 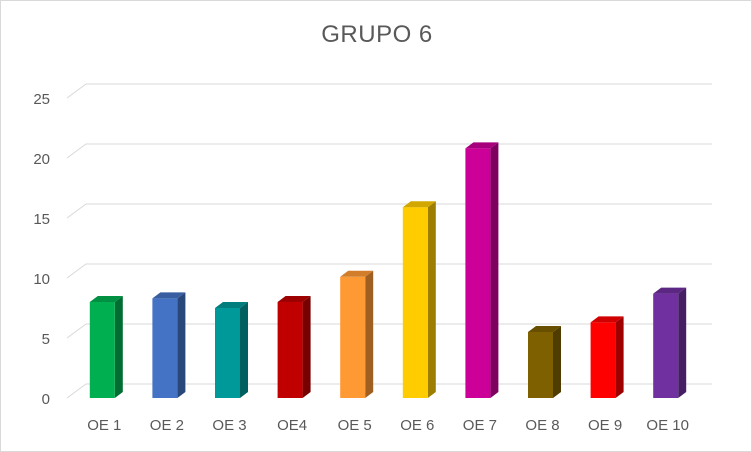 I want to click on x-tick-label: OE 1, so click(x=104, y=425).